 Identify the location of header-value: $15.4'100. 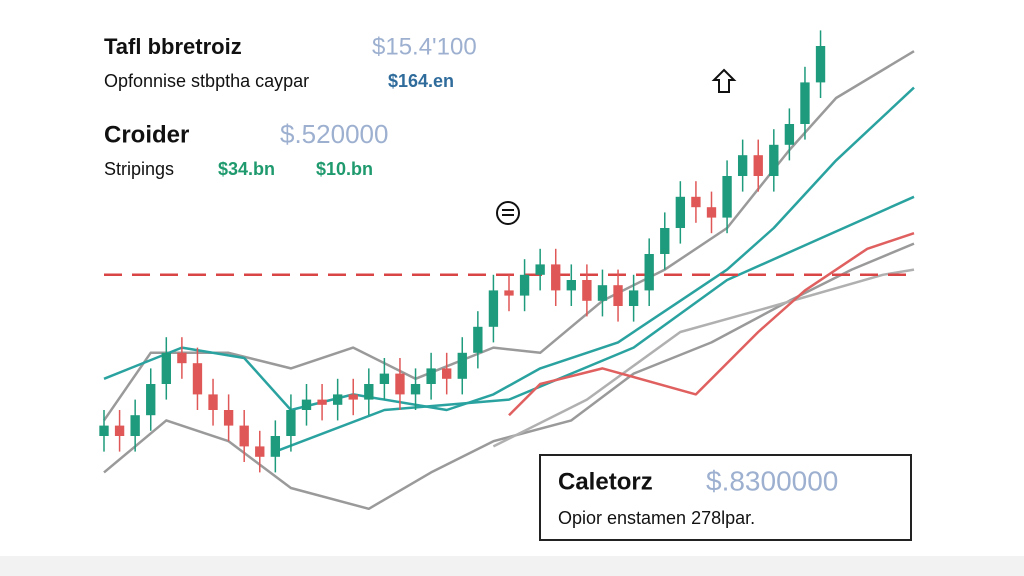
(424, 46).